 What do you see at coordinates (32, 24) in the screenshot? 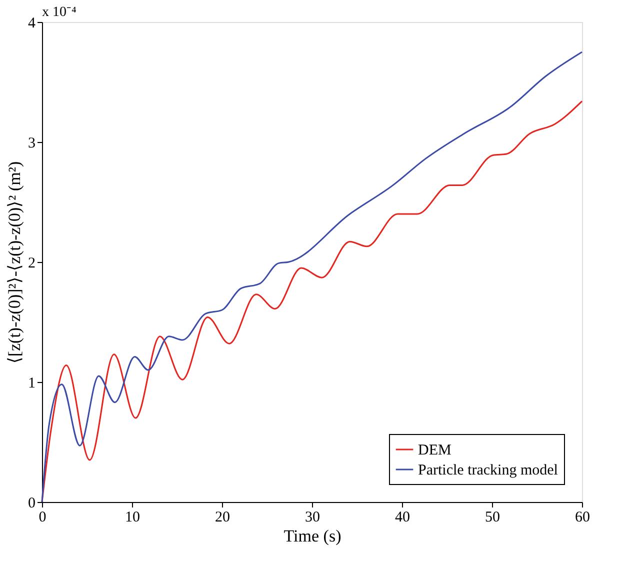
I see `y-tick-label: 4` at bounding box center [32, 24].